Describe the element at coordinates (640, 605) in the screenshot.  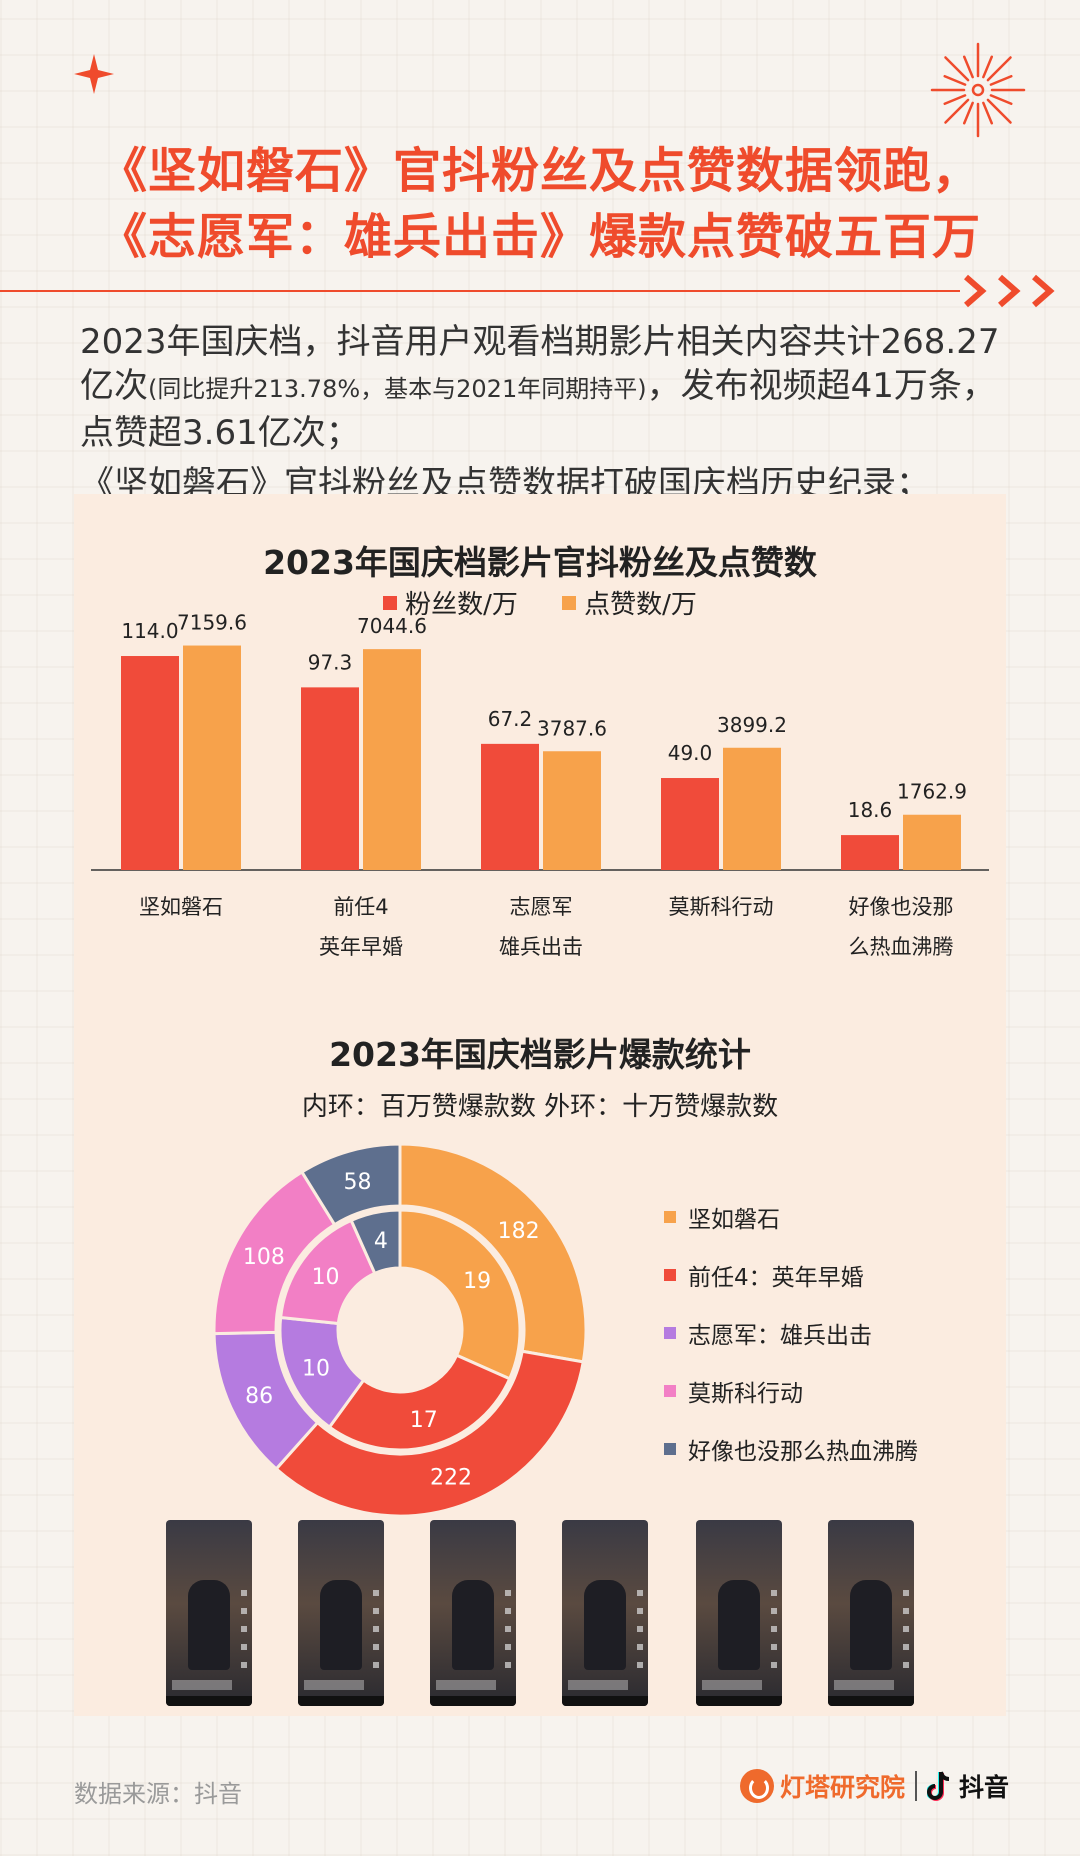
I see `legend-label-likes: 点赞数/万` at that location.